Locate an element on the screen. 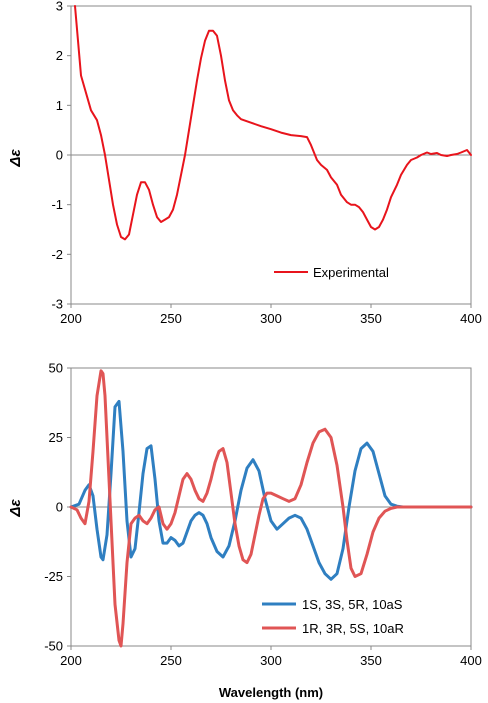 The image size is (488, 703). bot-y-tick-label: -25 is located at coordinates (53, 576).